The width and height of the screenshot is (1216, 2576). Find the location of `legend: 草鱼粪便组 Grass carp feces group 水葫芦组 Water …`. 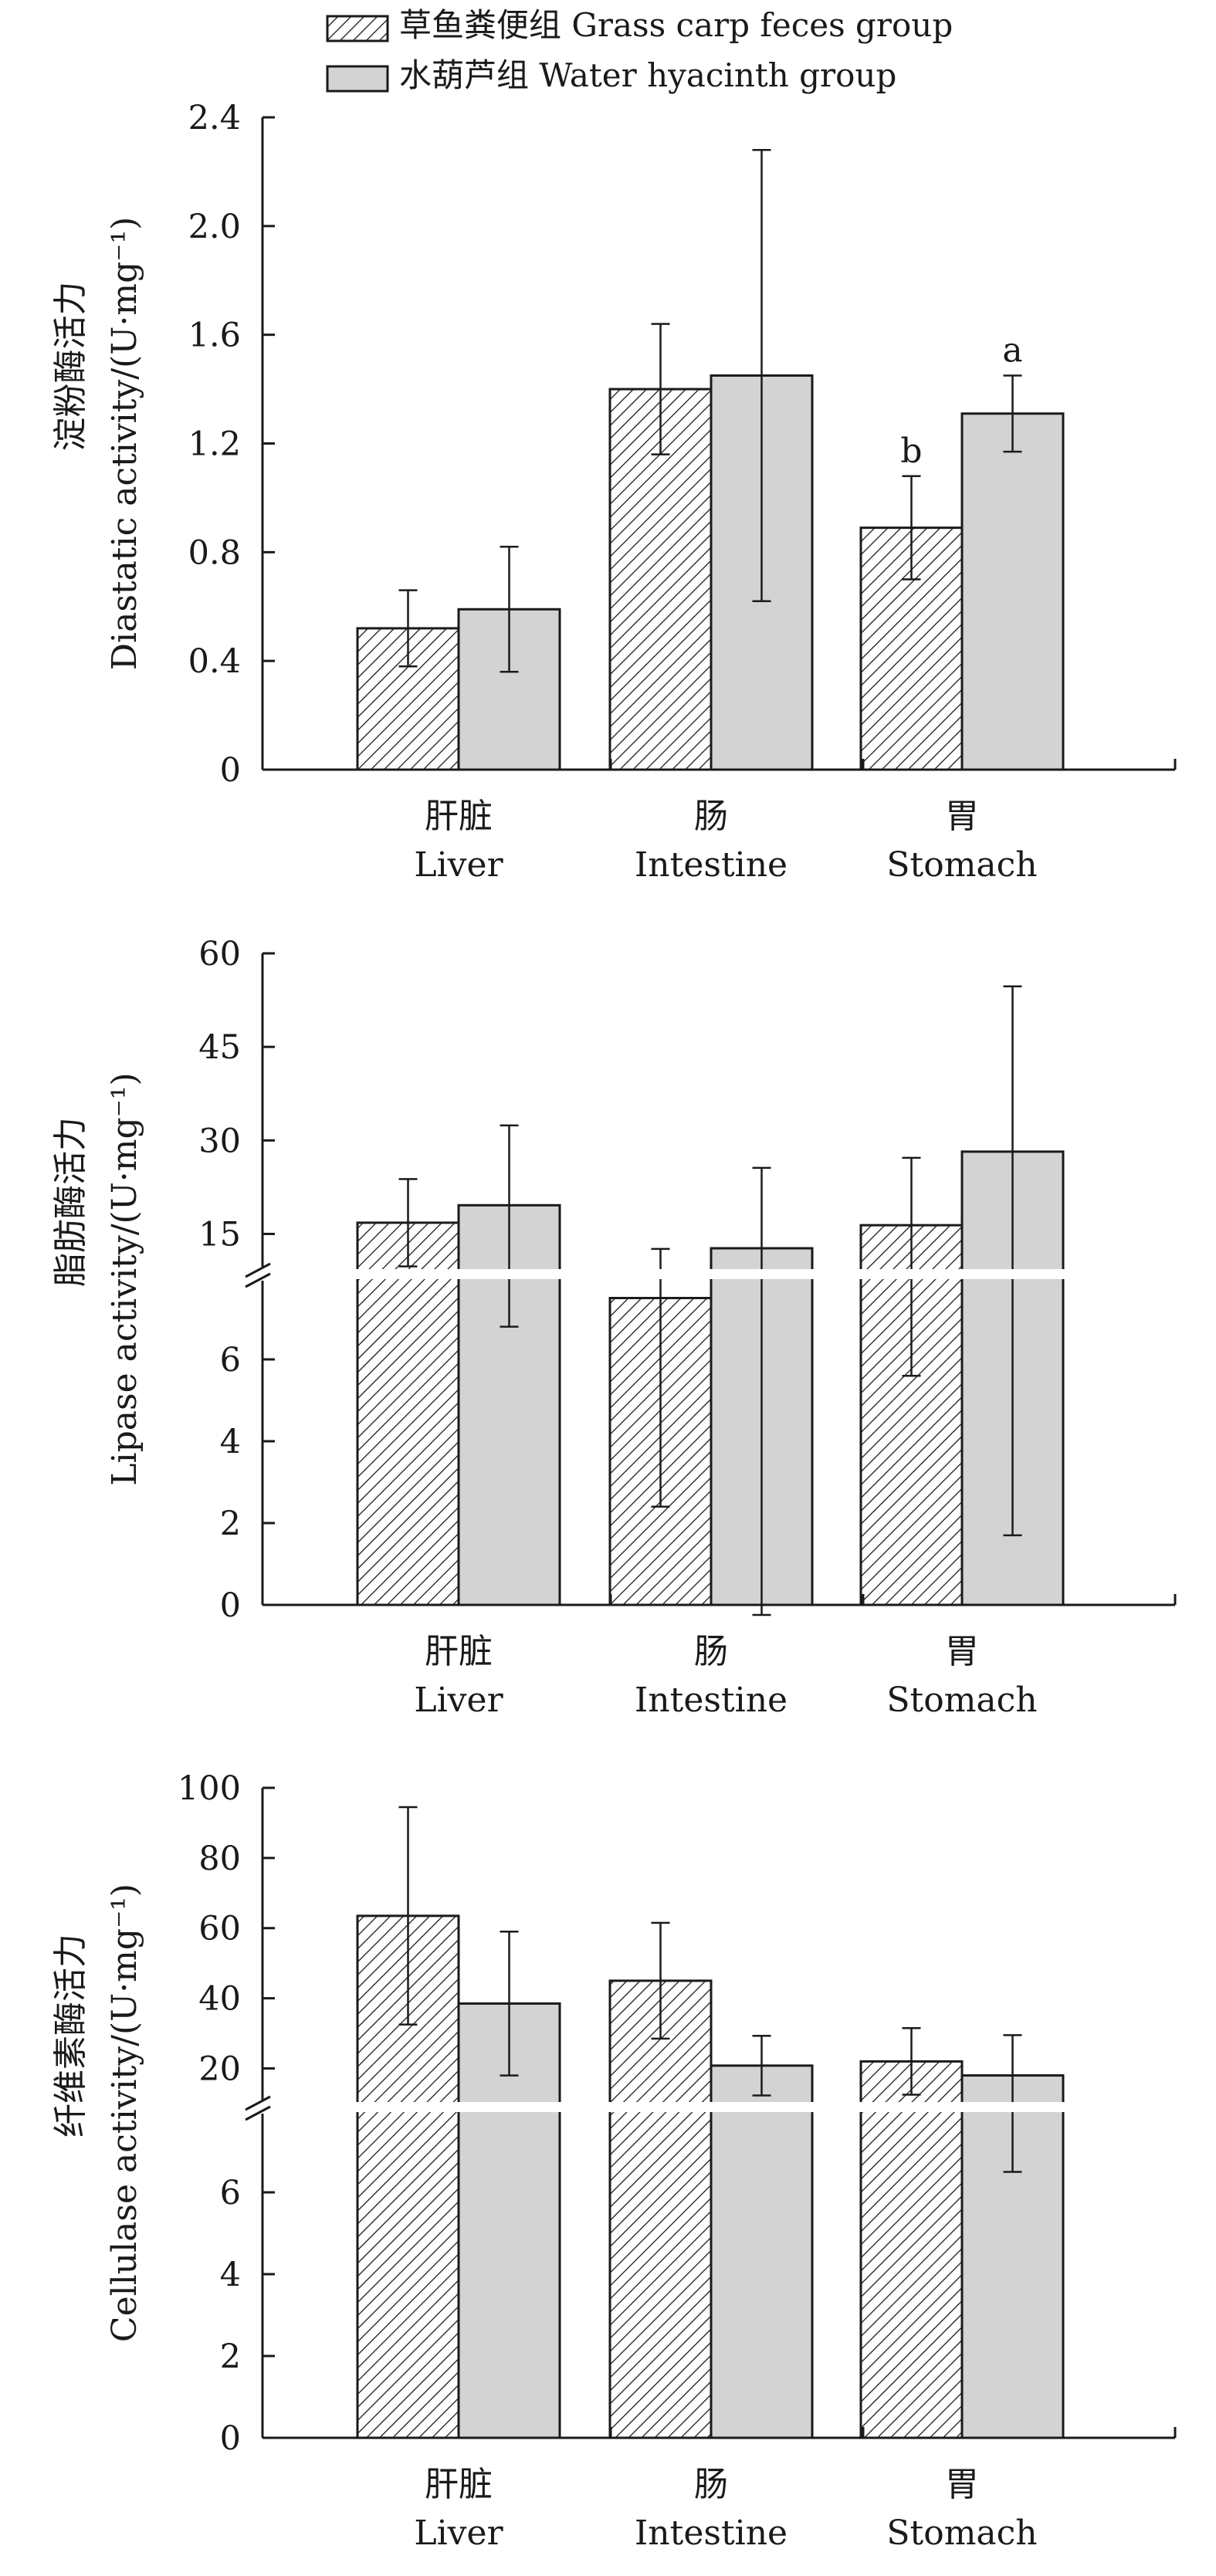

legend: 草鱼粪便组 Grass carp feces group 水葫芦组 Water … is located at coordinates (639, 50).